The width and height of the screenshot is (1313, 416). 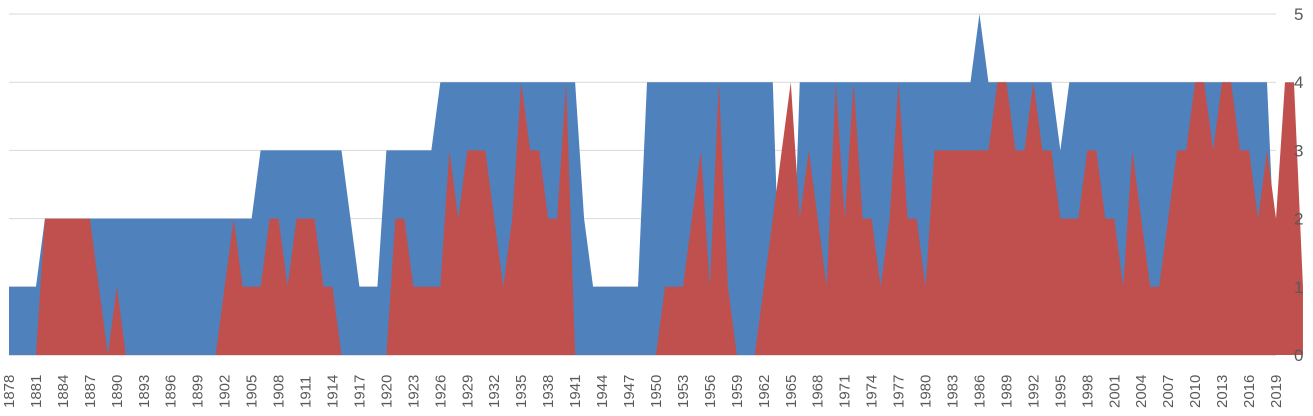 I want to click on x-tick-label: 1884, so click(x=63, y=391).